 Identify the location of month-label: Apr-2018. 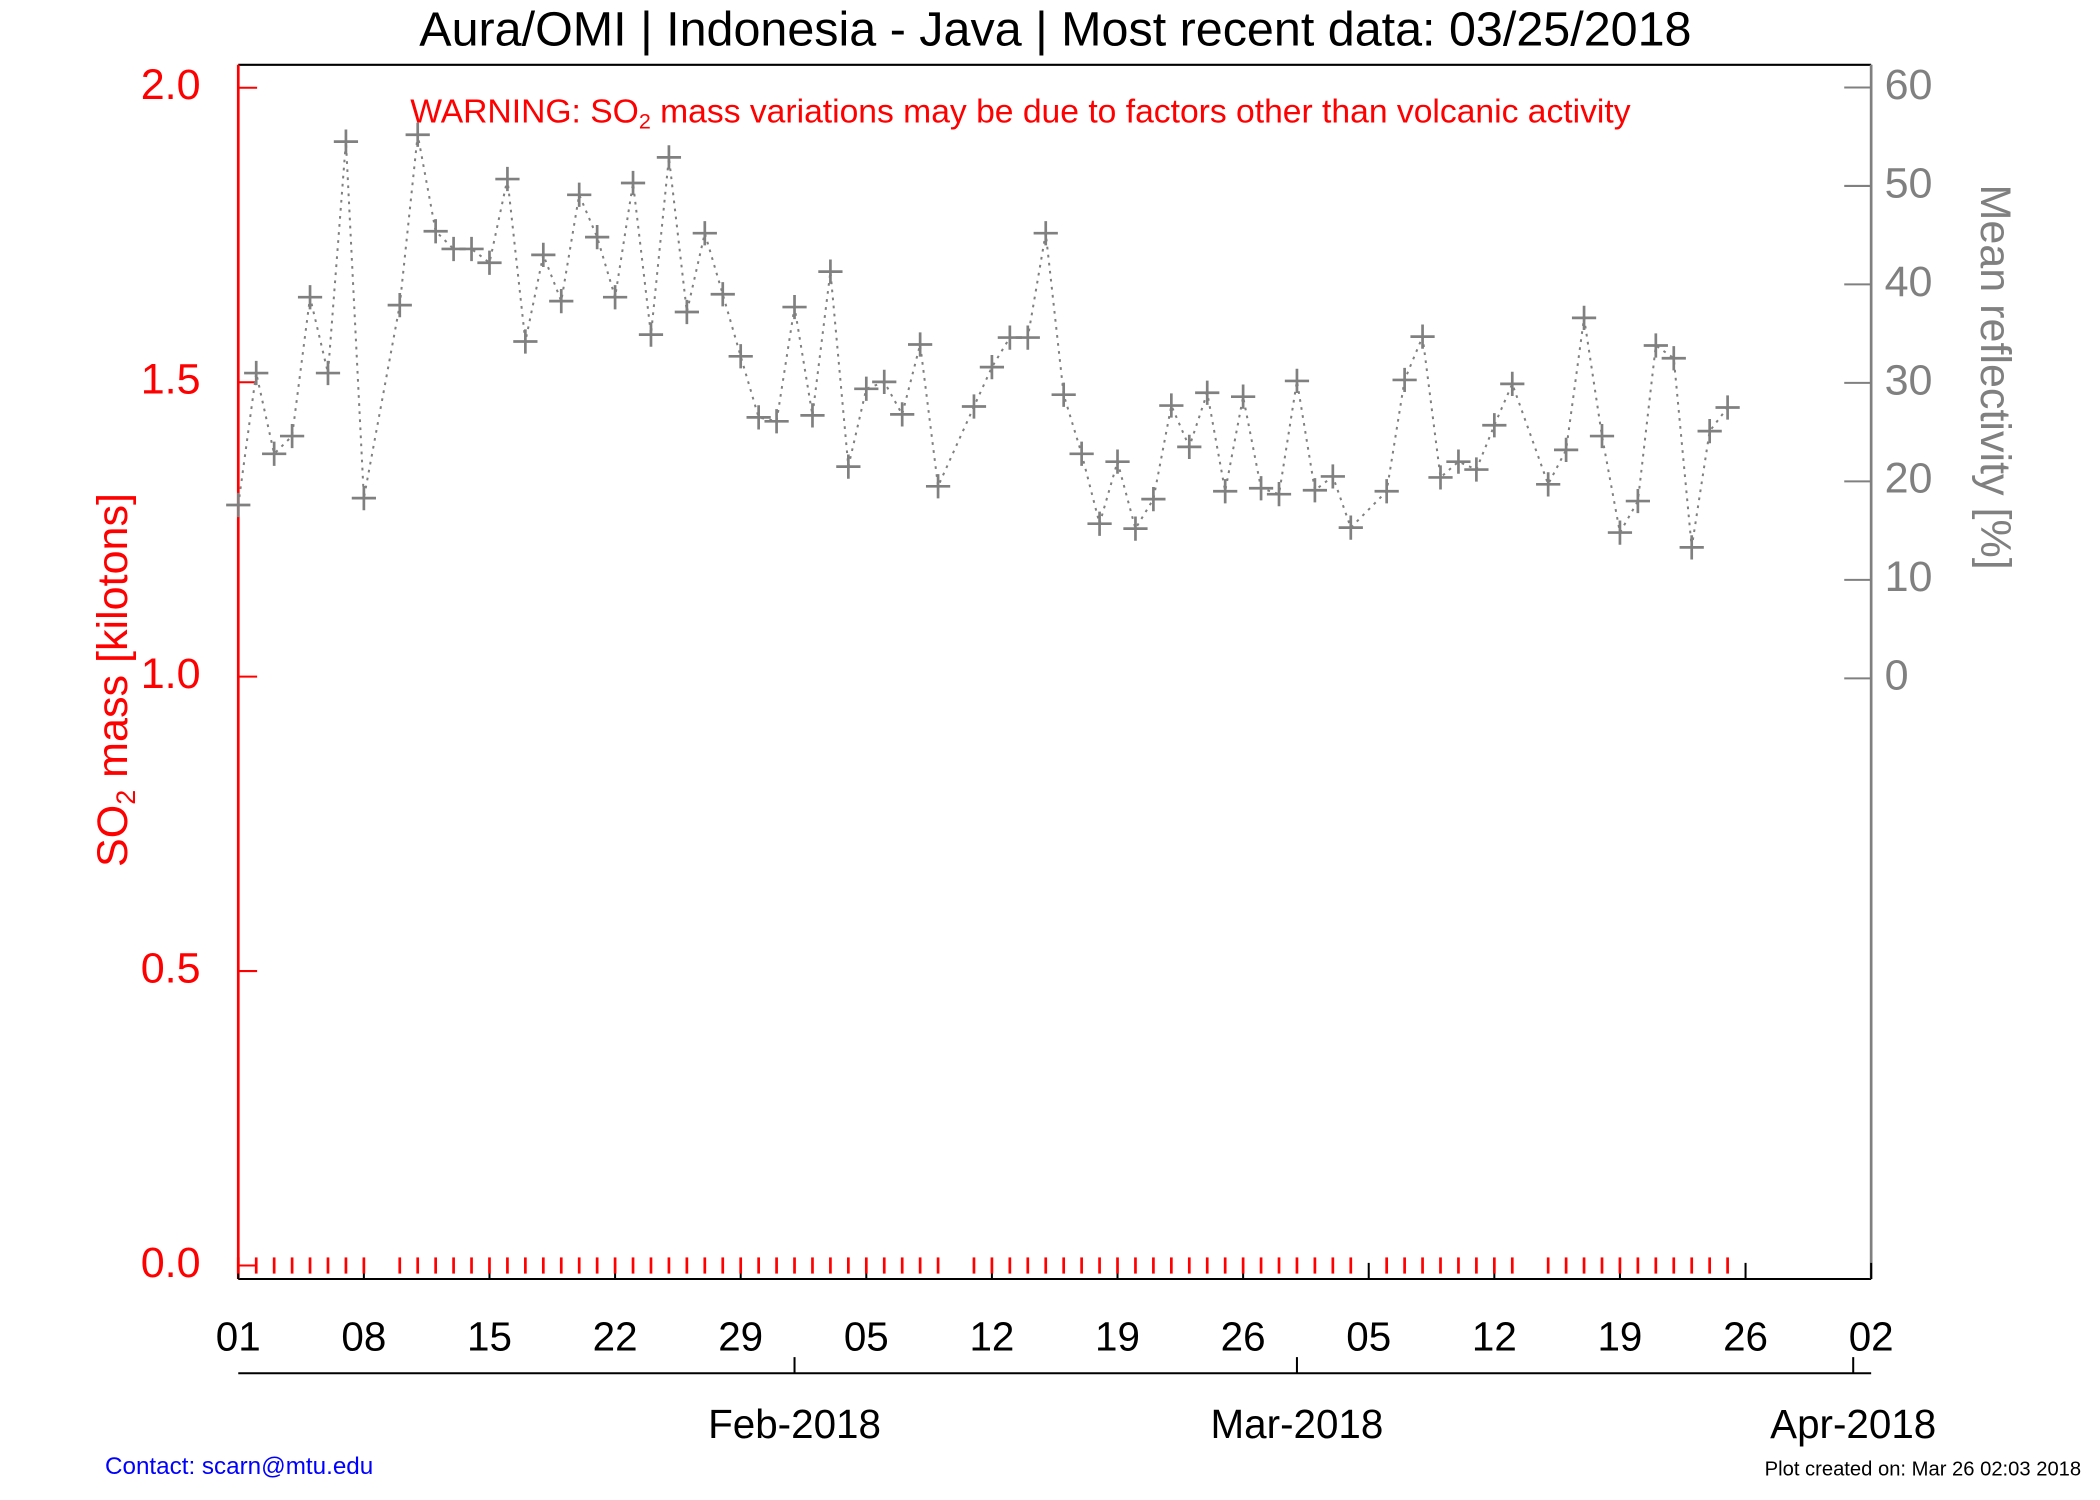
(1853, 1424).